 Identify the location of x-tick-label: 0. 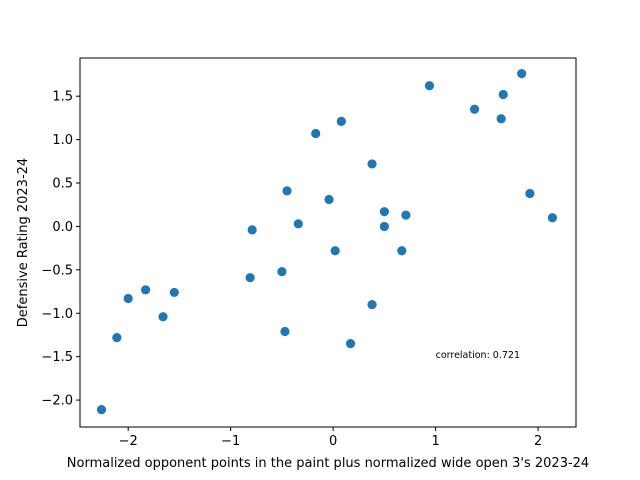
(333, 441).